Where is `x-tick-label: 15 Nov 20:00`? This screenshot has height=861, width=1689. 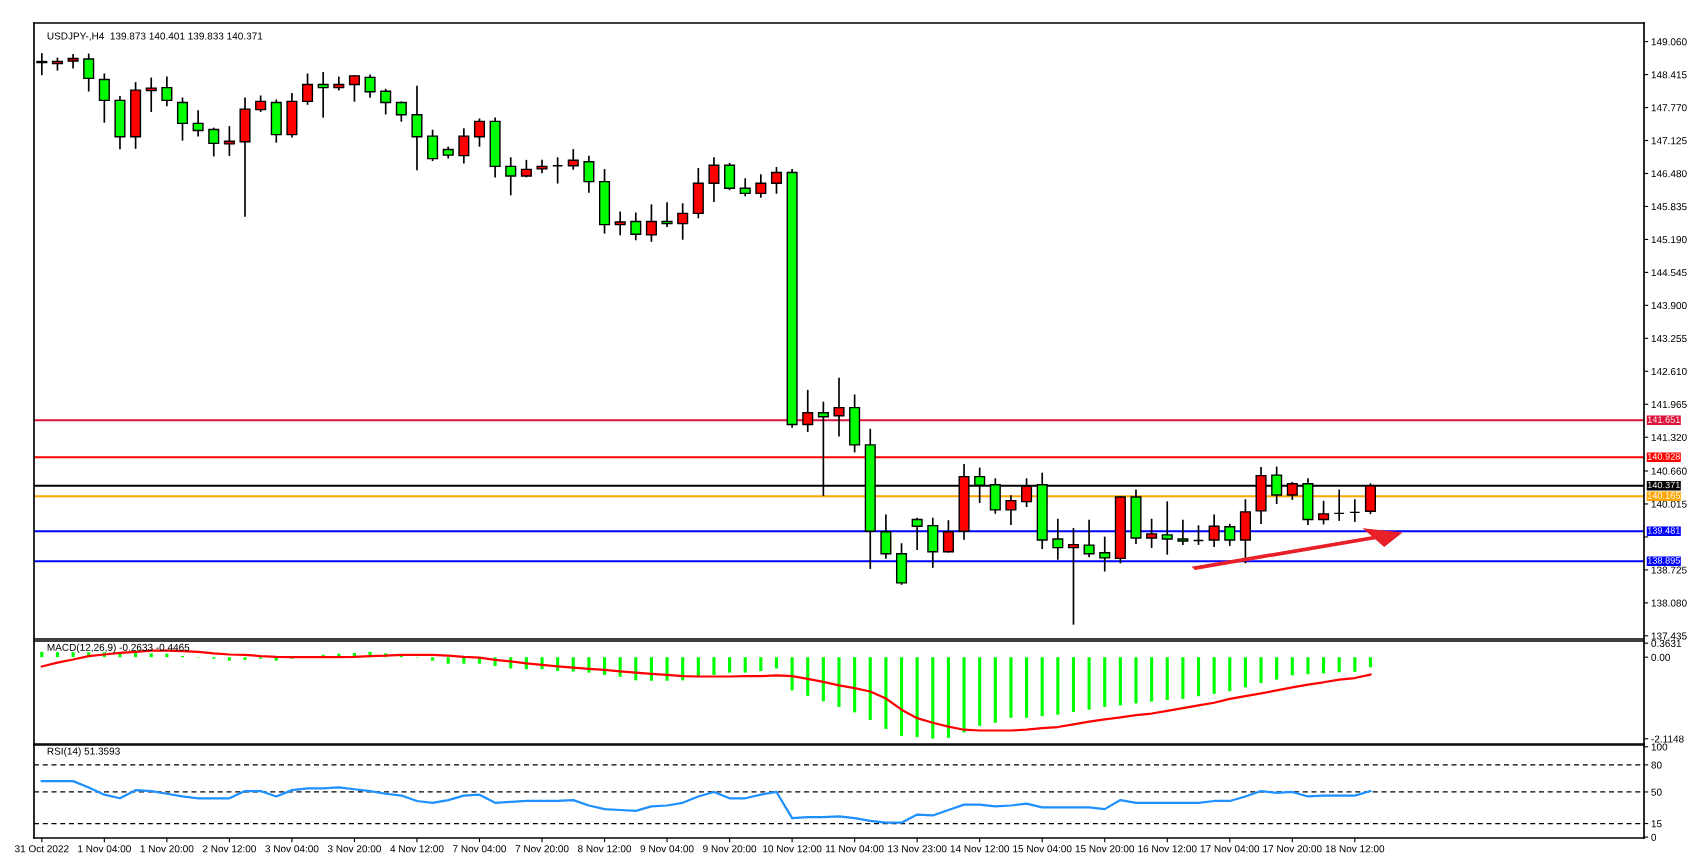
x-tick-label: 15 Nov 20:00 is located at coordinates (1105, 849).